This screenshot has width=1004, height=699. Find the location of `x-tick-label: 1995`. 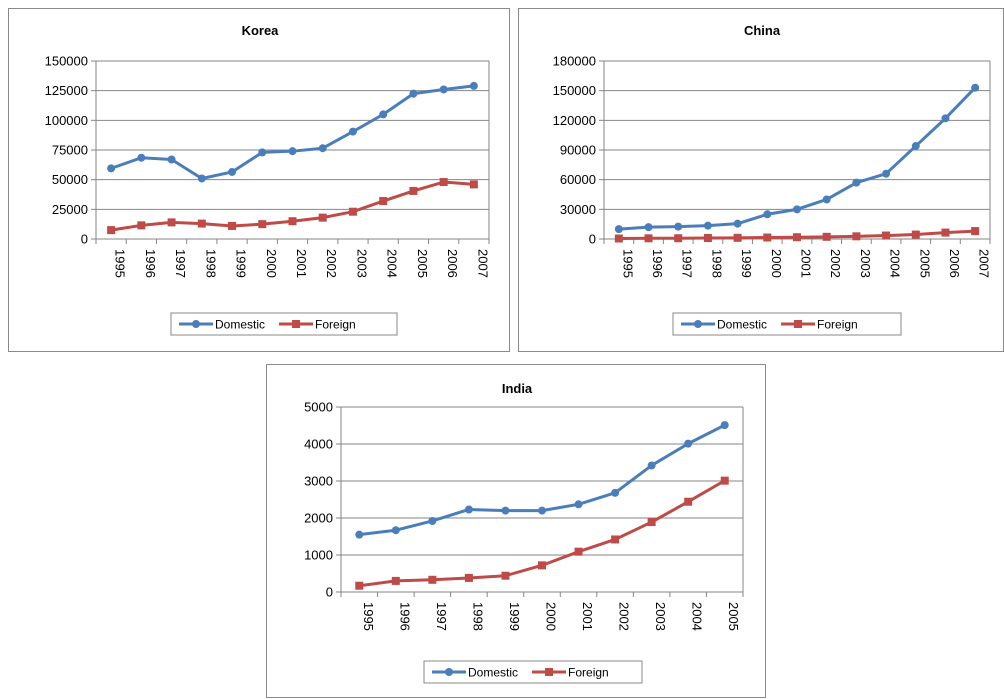

x-tick-label: 1995 is located at coordinates (120, 263).